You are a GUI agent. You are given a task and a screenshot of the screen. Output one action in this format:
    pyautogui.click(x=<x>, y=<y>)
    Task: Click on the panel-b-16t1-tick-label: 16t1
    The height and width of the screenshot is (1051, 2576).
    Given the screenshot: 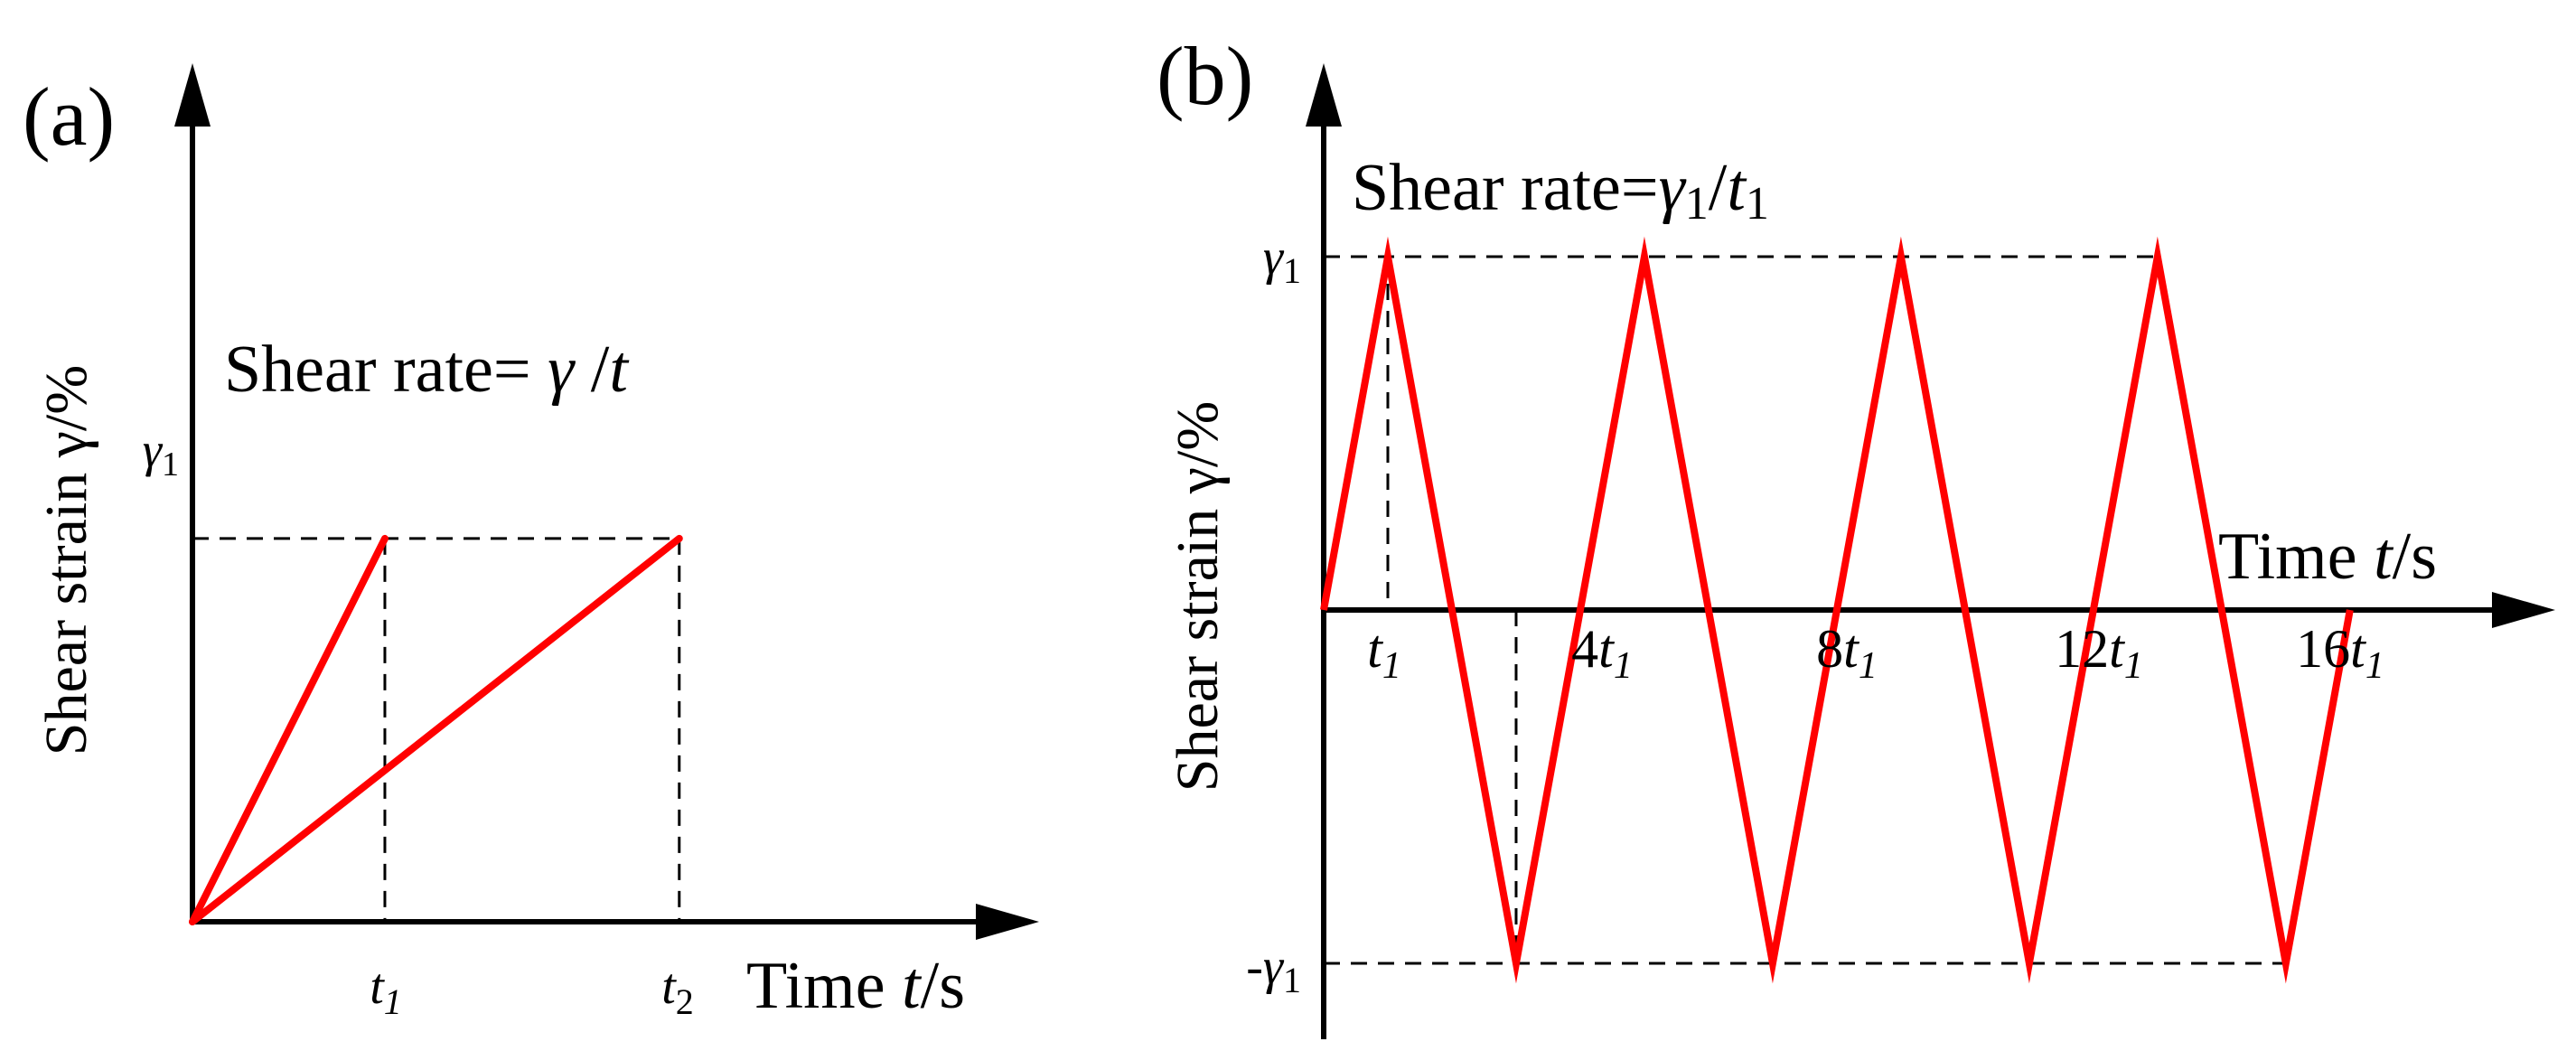 What is the action you would take?
    pyautogui.click(x=2340, y=653)
    